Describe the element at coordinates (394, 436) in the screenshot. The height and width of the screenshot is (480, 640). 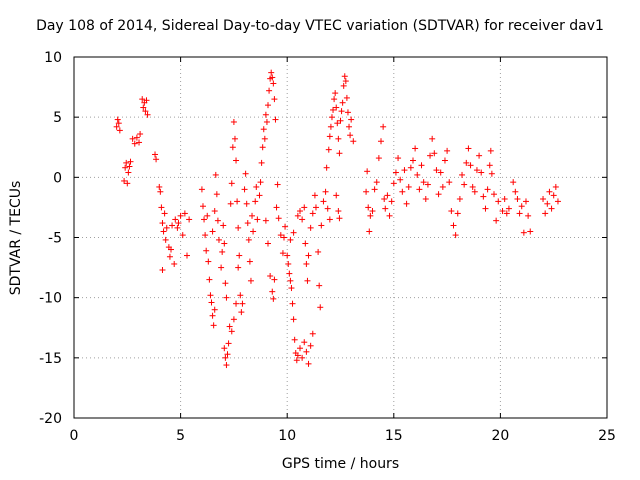
I see `x-tick-label: 15` at that location.